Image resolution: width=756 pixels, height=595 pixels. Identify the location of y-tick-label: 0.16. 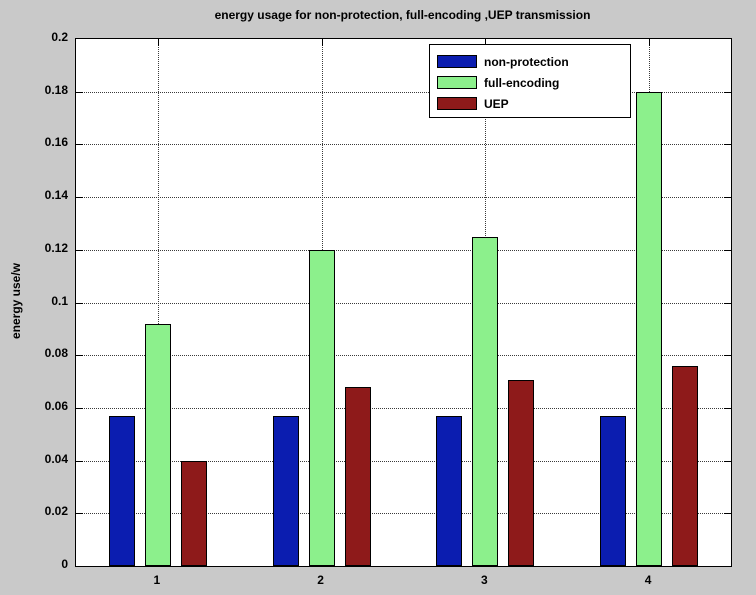
(56, 142).